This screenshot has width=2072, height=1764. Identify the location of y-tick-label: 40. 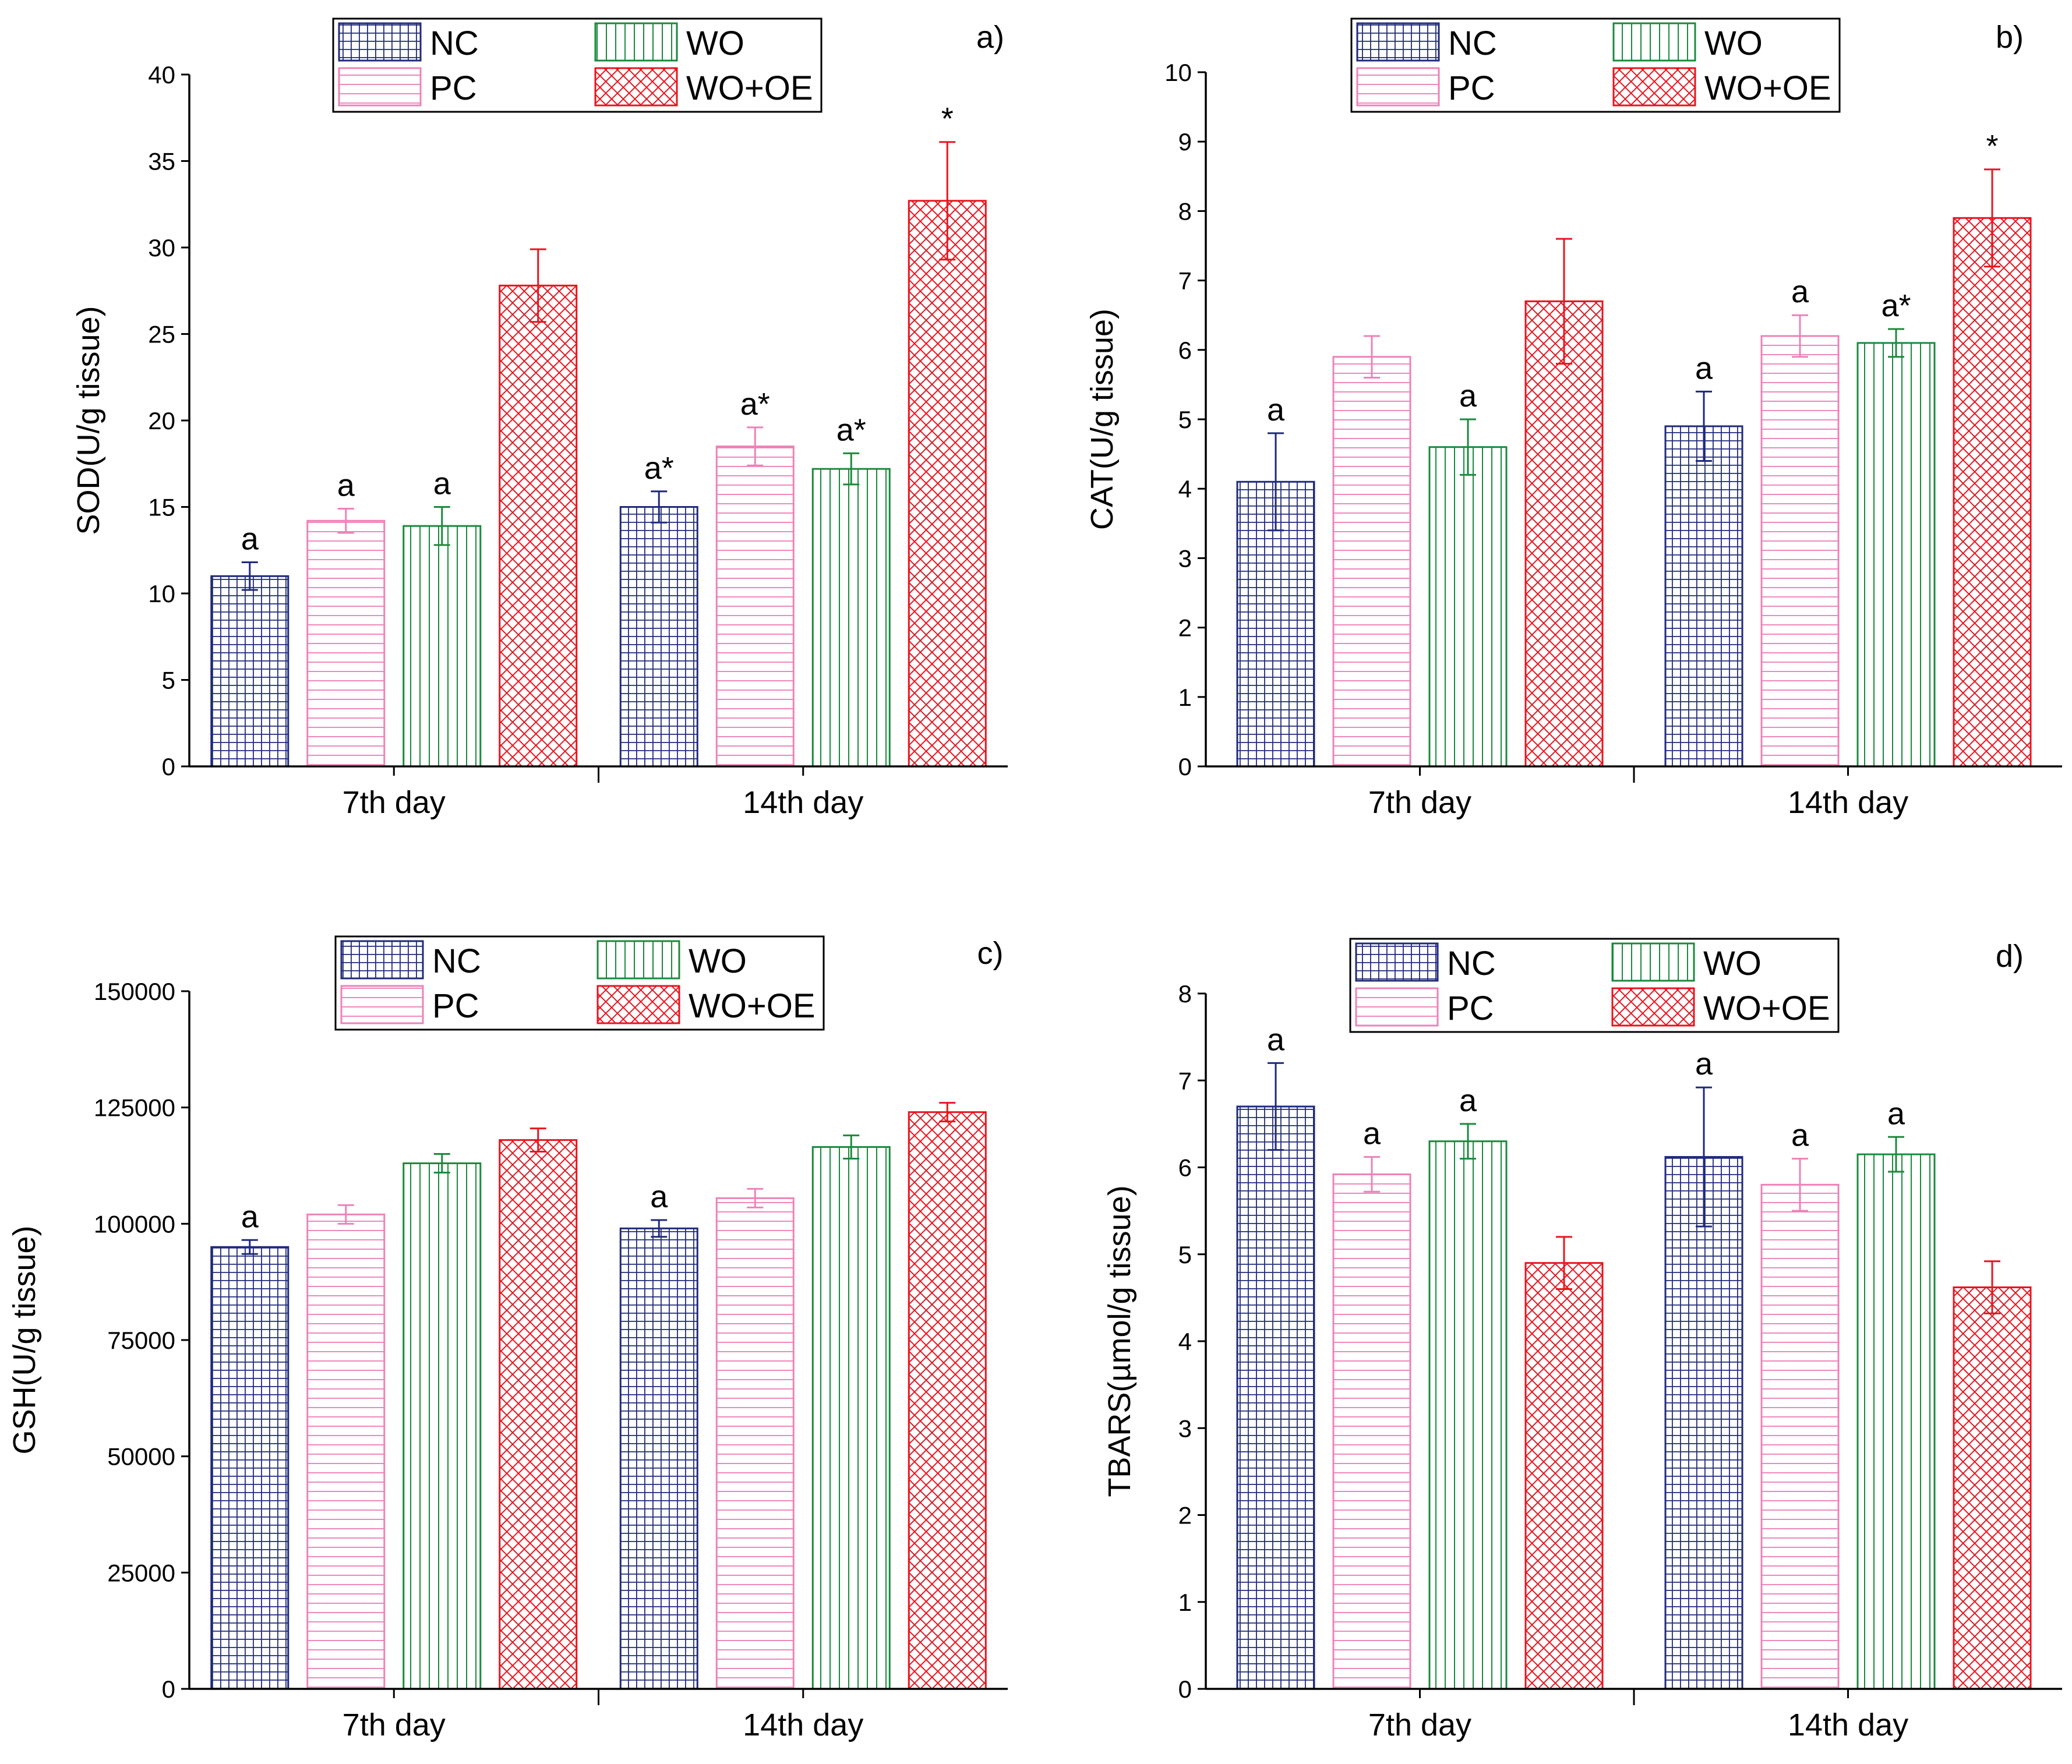
(161, 75).